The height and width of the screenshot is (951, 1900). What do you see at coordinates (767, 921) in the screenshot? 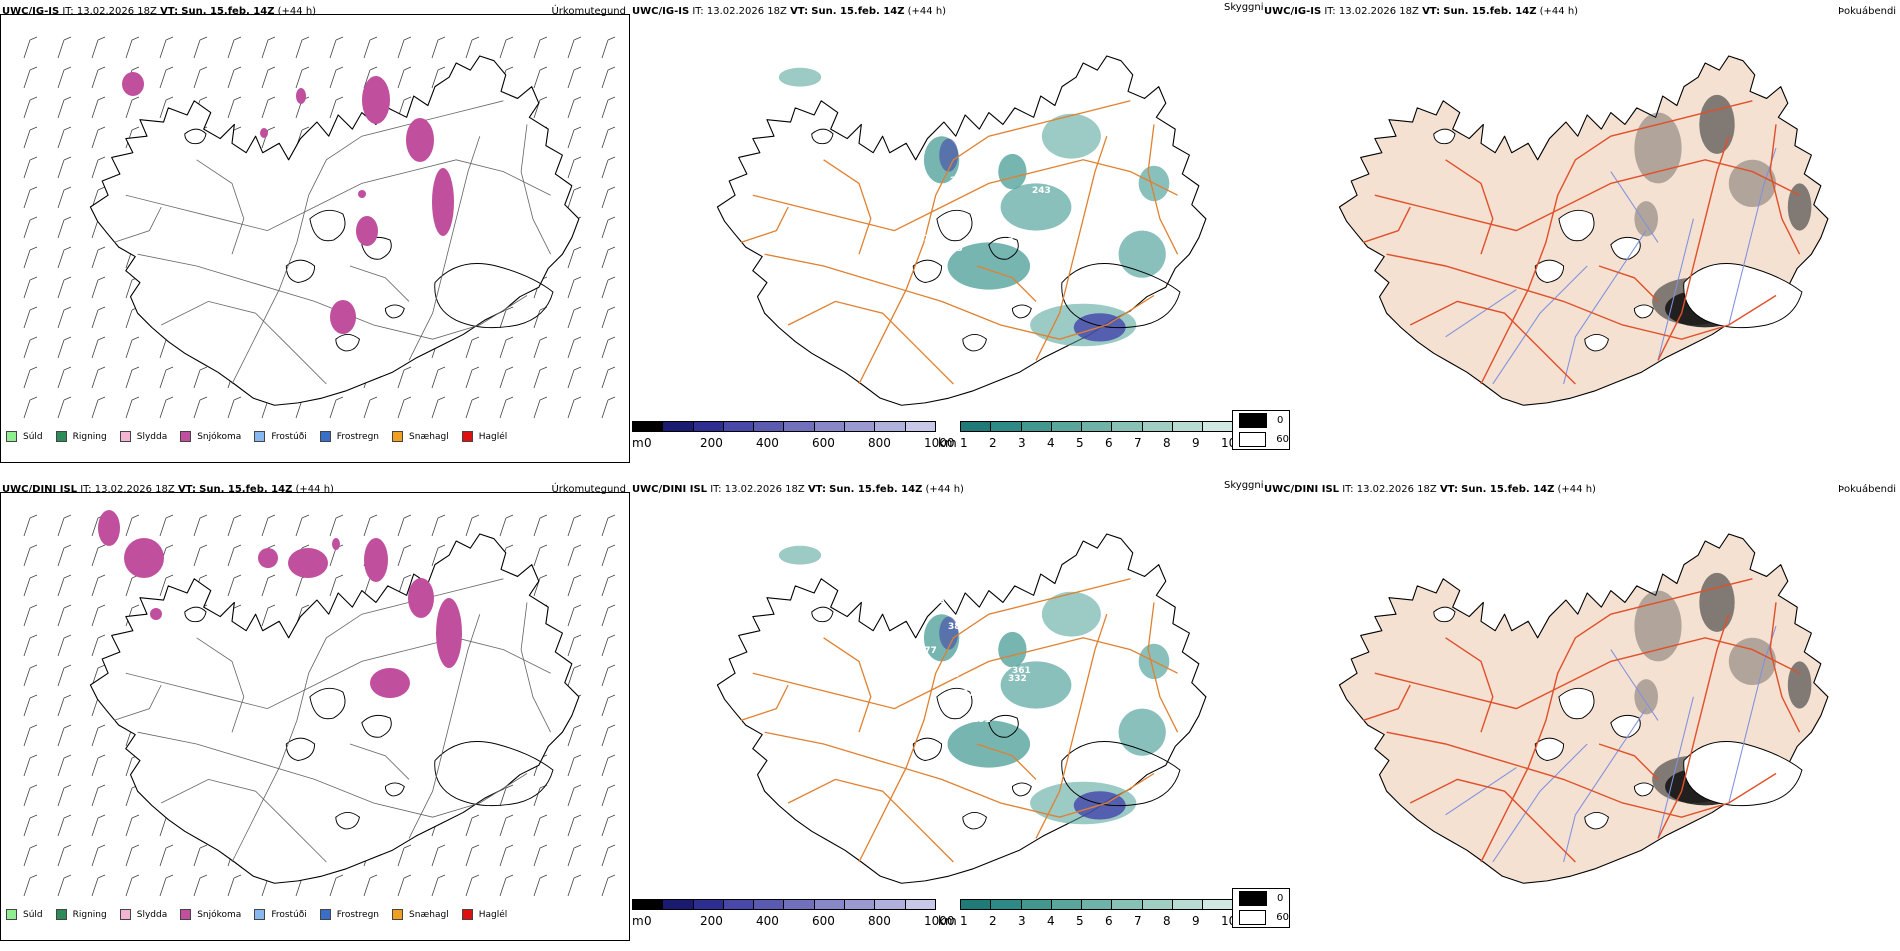
I see `scale-tick-label: 400` at bounding box center [767, 921].